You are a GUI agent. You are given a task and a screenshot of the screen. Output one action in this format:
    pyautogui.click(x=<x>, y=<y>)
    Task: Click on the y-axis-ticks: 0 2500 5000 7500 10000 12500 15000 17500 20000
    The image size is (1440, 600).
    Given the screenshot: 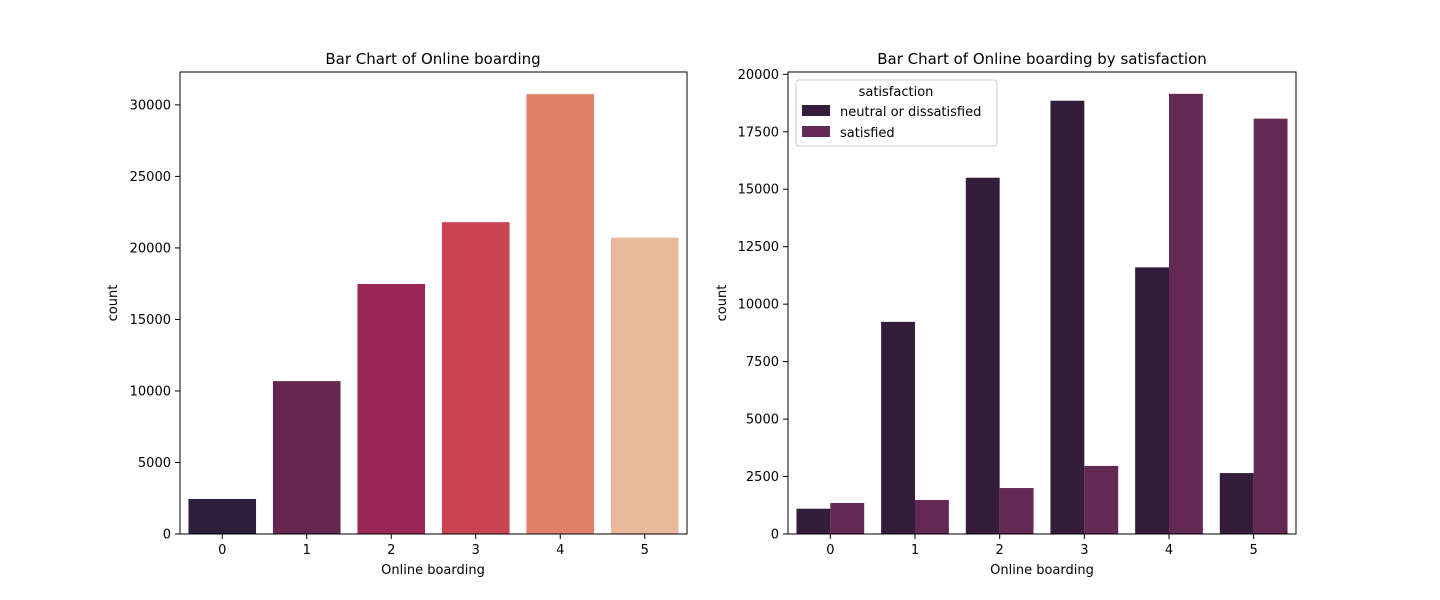 What is the action you would take?
    pyautogui.click(x=763, y=305)
    